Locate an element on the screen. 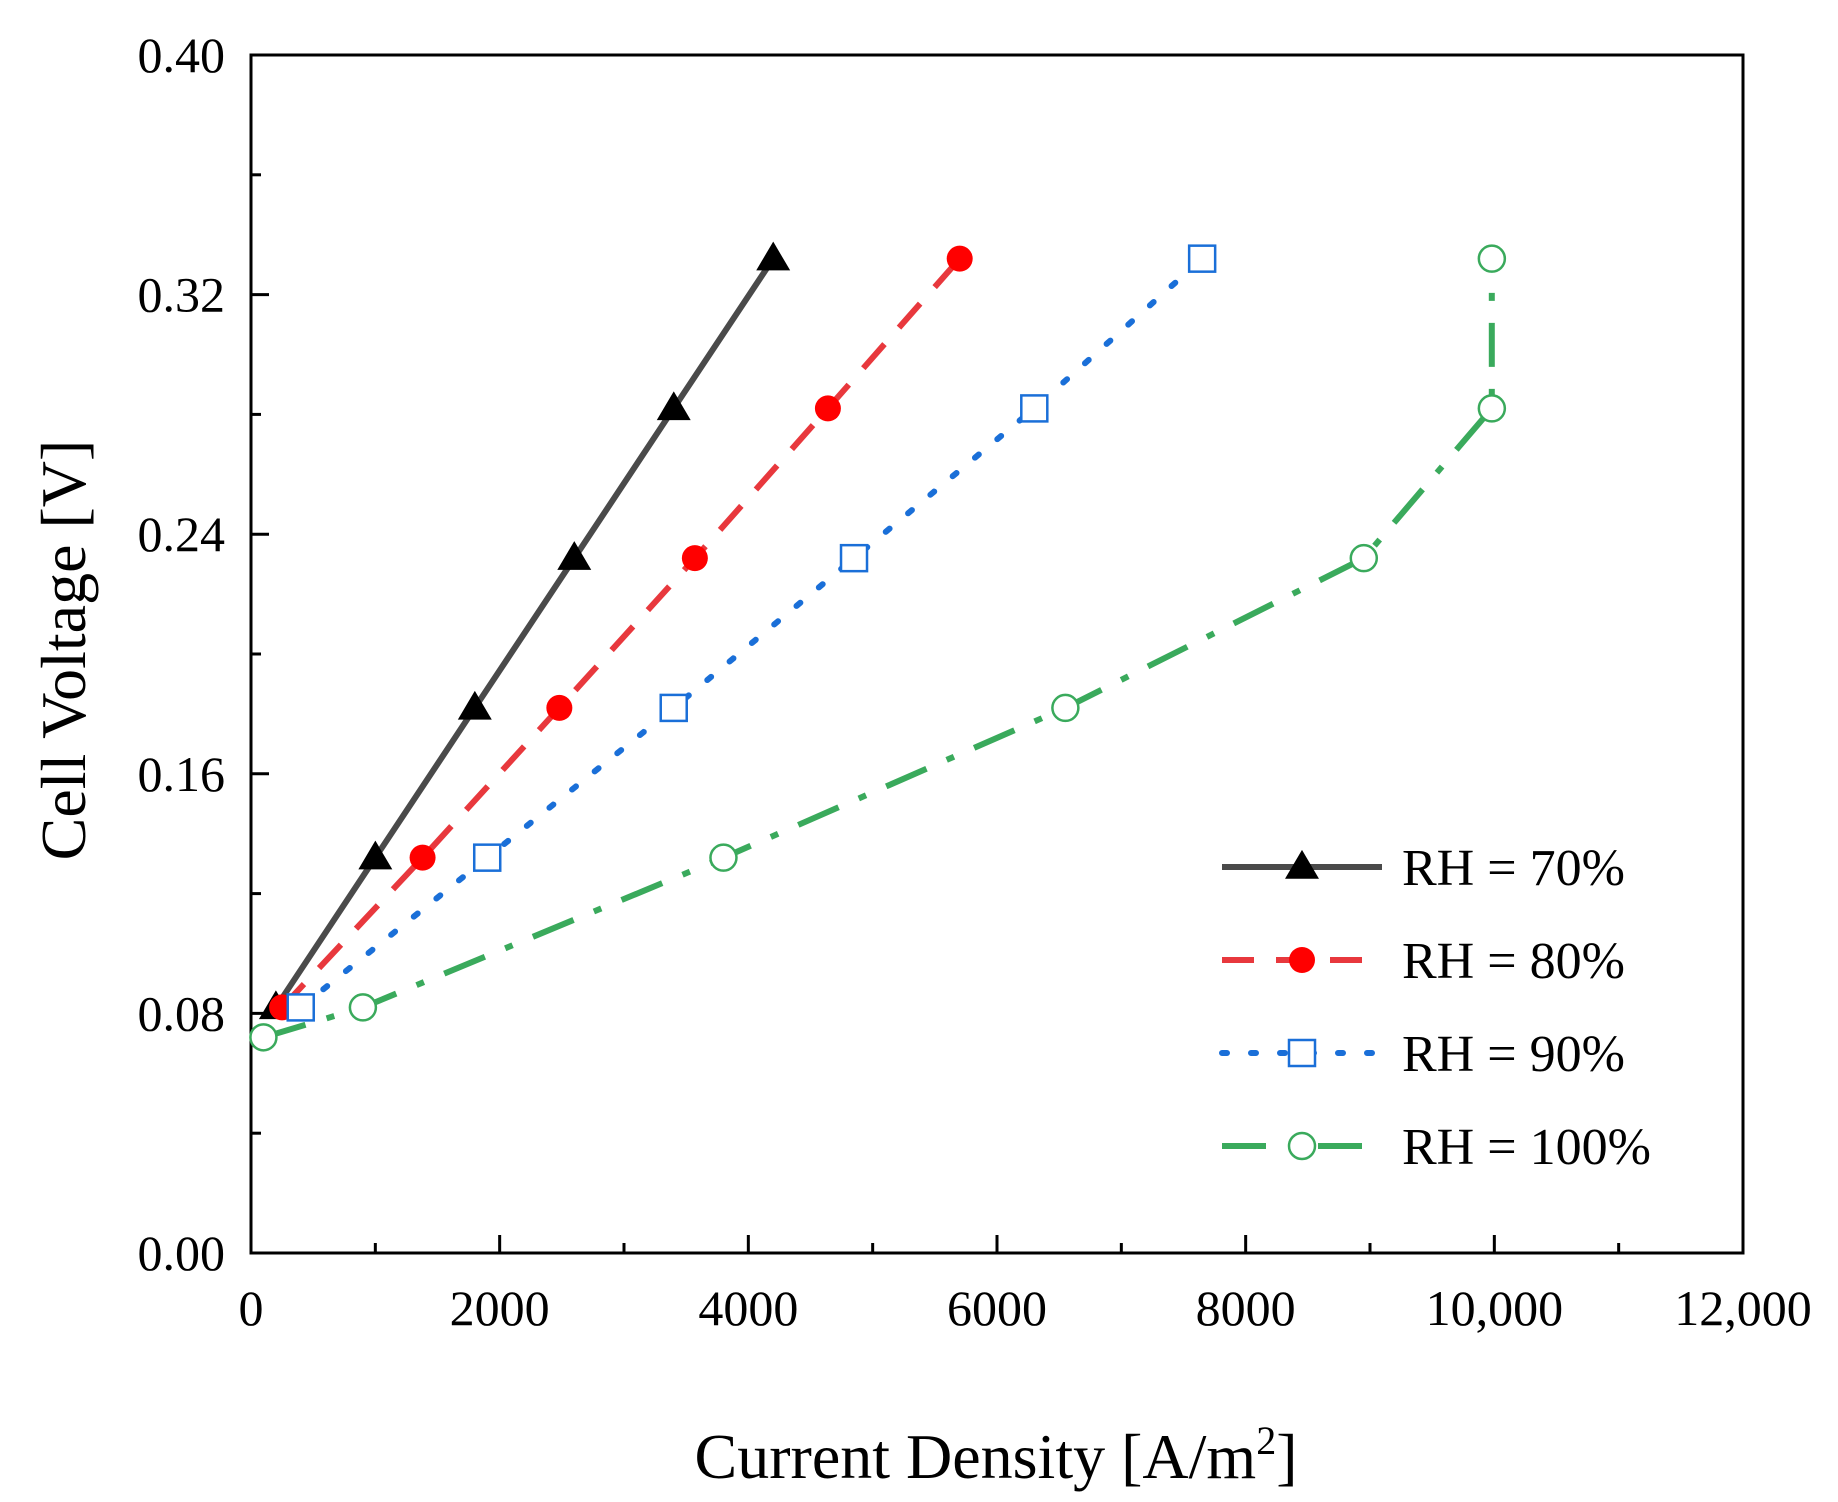 Image resolution: width=1838 pixels, height=1502 pixels. x-tick-label: 10,000 is located at coordinates (1495, 1308).